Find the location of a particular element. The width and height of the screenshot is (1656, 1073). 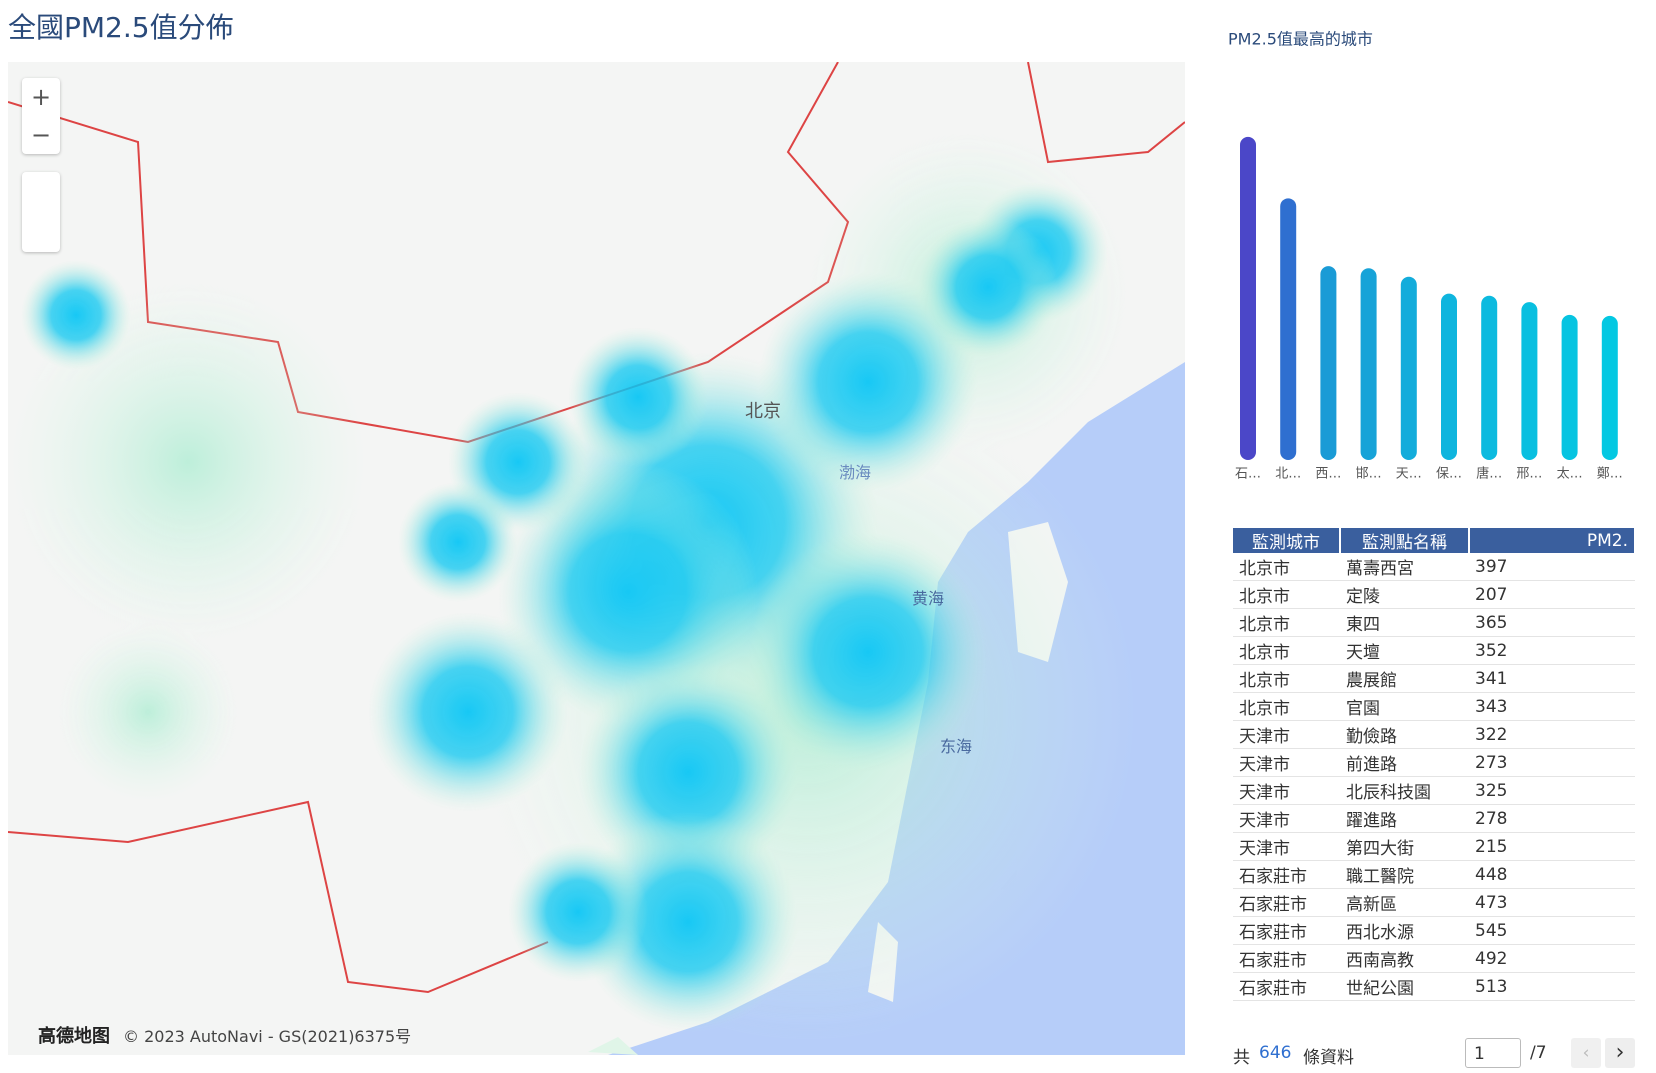

table-cell: 躍進路 is located at coordinates (1404, 818).